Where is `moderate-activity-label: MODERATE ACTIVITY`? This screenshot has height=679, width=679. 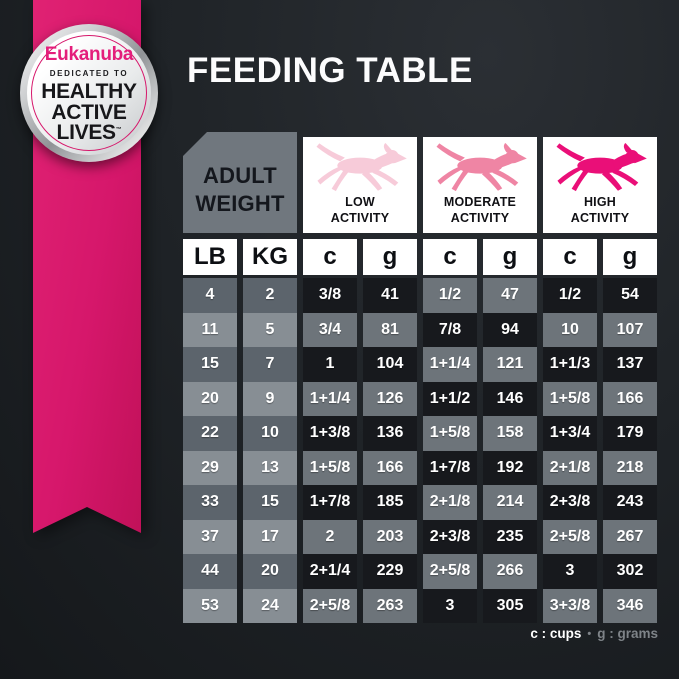 moderate-activity-label: MODERATE ACTIVITY is located at coordinates (480, 210).